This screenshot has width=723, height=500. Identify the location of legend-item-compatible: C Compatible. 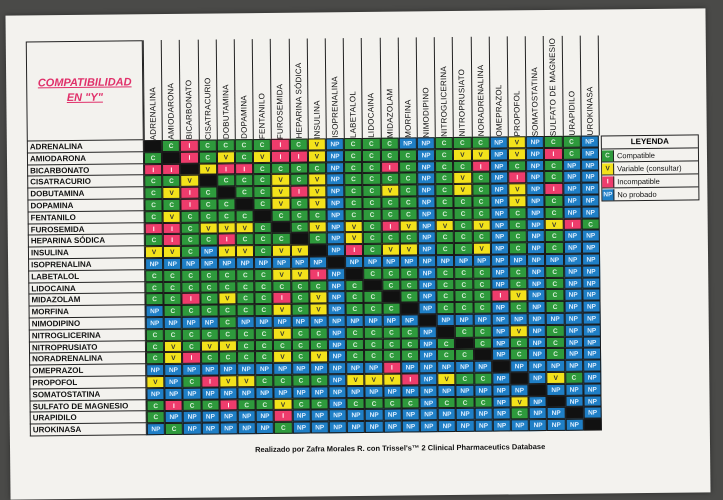
(650, 155).